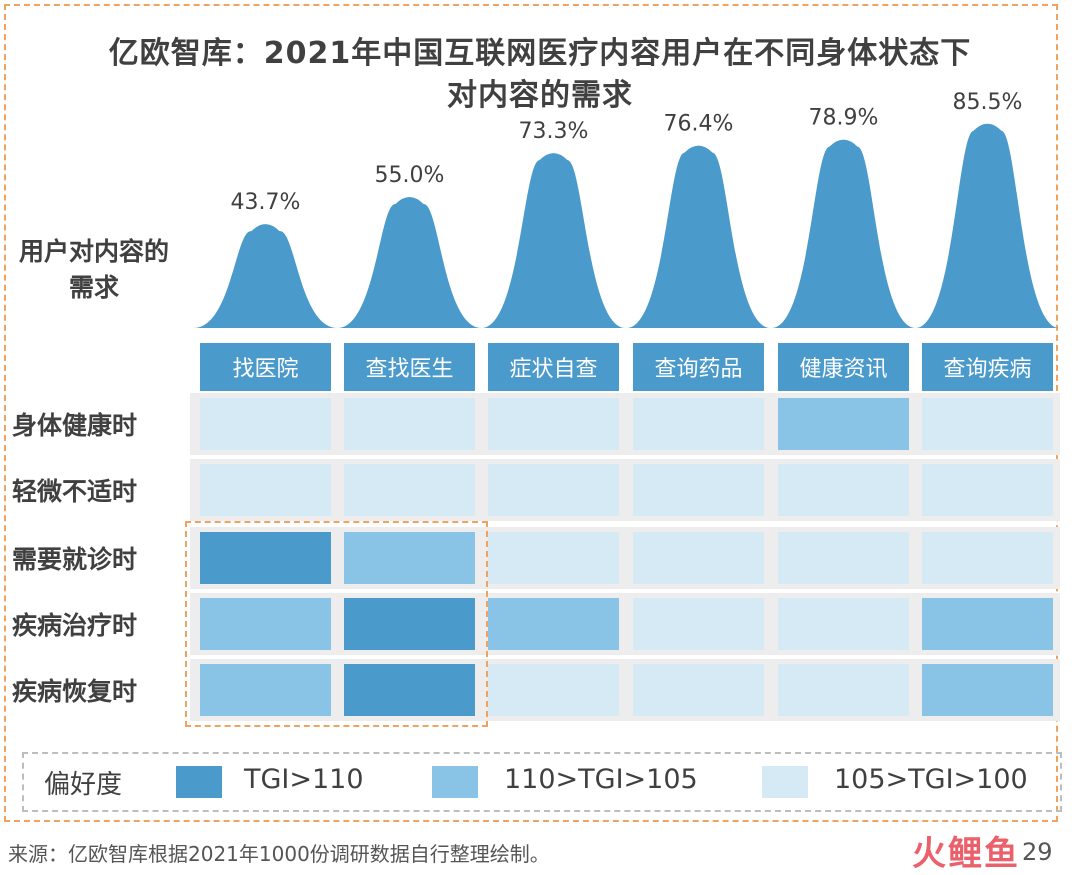  I want to click on source-note: 来源：亿欧智库根据2021年1000份调研数据自行整理绘制。, so click(279, 854).